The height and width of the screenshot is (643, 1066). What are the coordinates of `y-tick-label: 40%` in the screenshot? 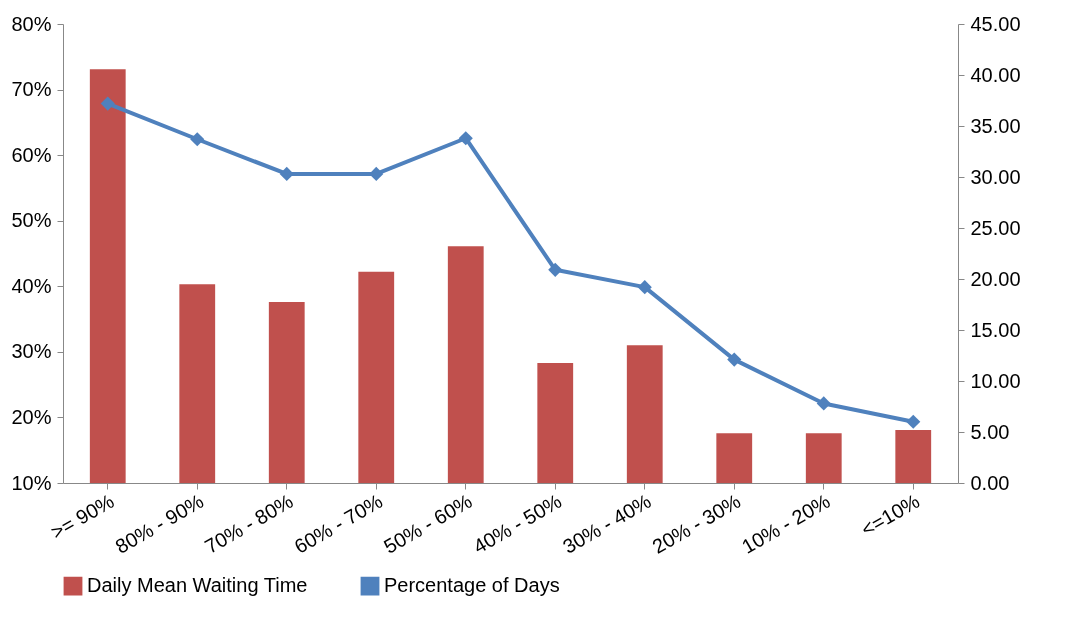 It's located at (31, 285).